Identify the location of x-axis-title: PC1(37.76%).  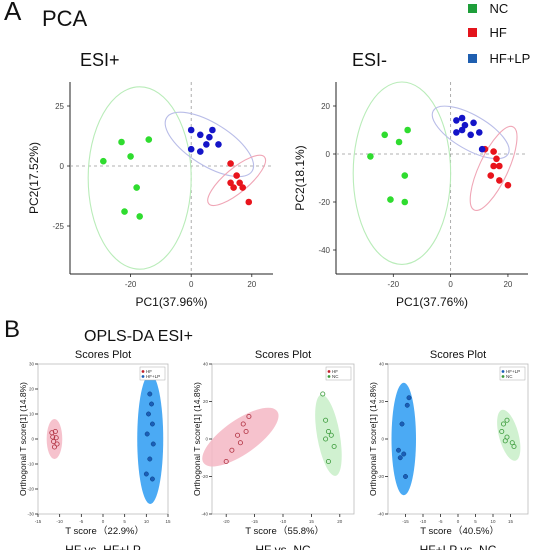
(432, 302).